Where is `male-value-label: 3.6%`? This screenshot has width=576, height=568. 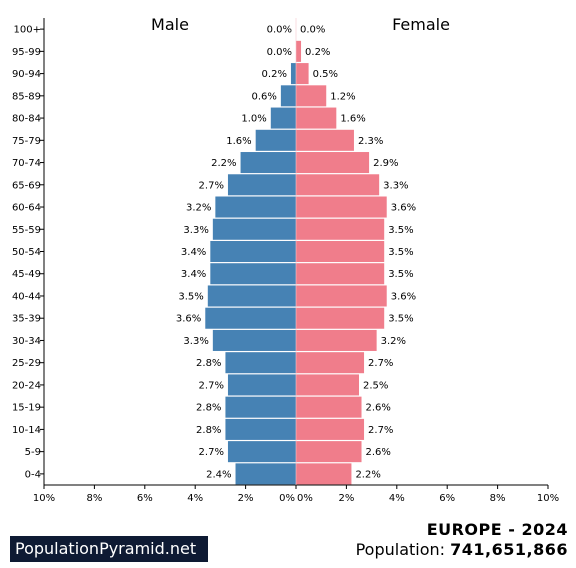
male-value-label: 3.6% is located at coordinates (188, 319).